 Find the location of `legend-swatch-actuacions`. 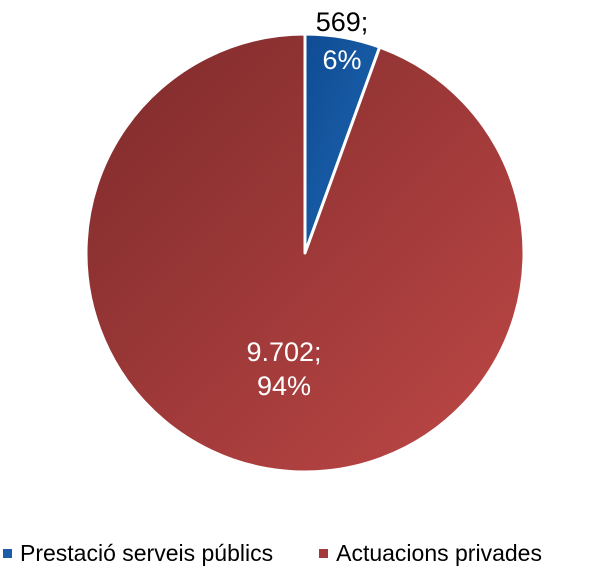

legend-swatch-actuacions is located at coordinates (324, 553).